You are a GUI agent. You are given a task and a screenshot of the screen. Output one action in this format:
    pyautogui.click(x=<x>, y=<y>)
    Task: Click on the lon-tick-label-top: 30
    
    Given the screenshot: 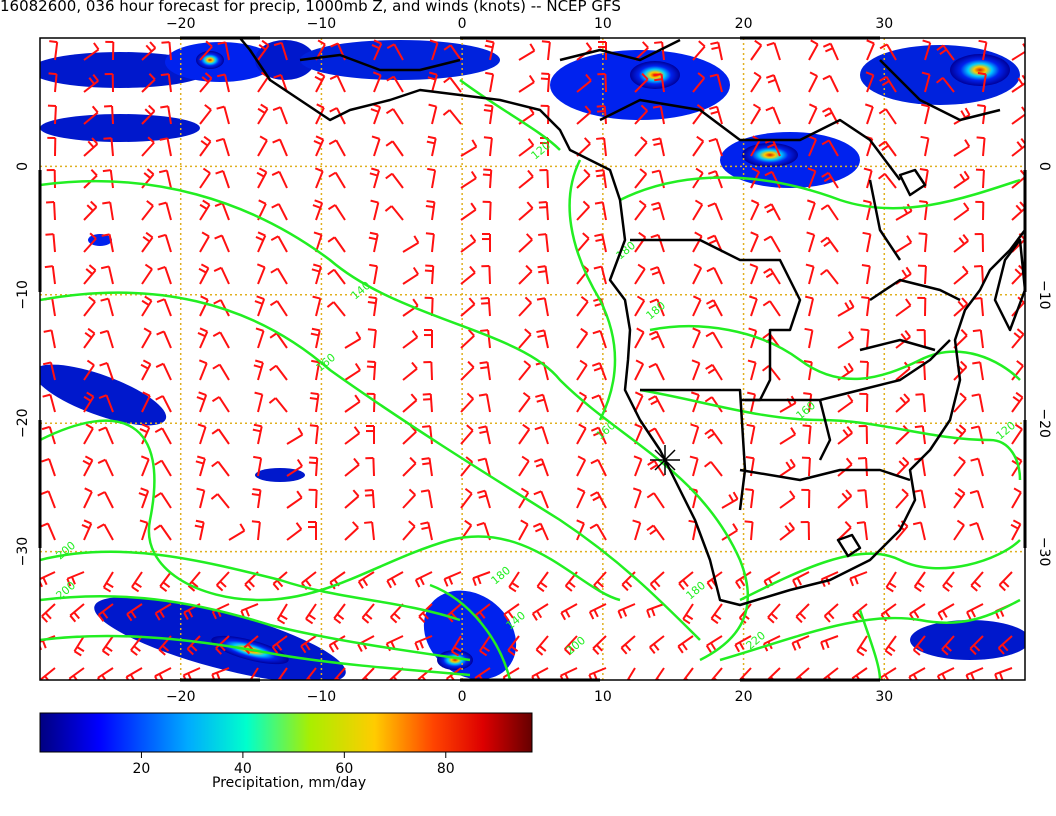 What is the action you would take?
    pyautogui.click(x=884, y=24)
    